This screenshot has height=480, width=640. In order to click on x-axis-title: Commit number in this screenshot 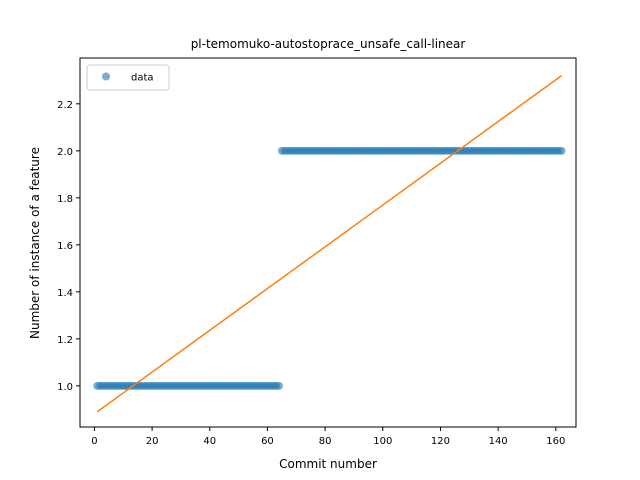, I will do `click(328, 464)`.